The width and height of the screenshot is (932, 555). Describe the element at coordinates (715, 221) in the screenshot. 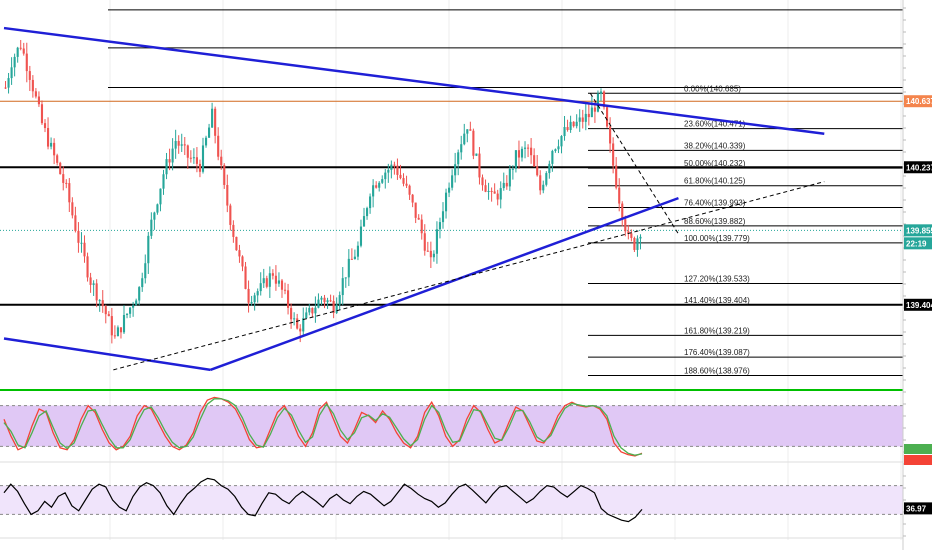

I see `fib-level-label: 88.60%(139.882)` at that location.